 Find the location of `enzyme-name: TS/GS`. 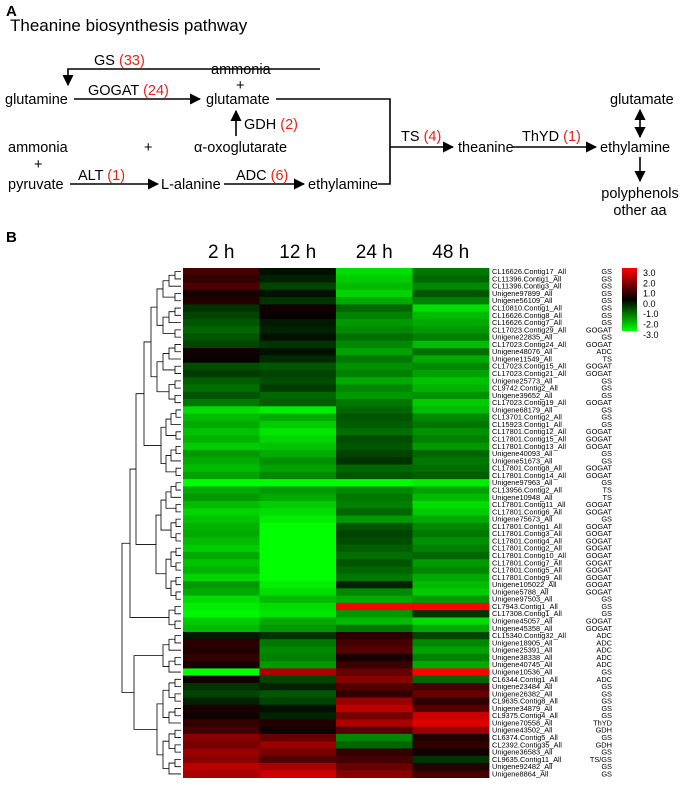

enzyme-name: TS/GS is located at coordinates (601, 759).